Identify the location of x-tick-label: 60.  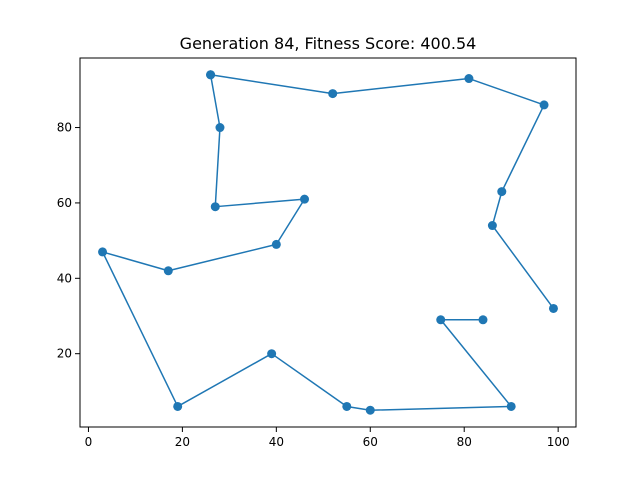
(370, 442).